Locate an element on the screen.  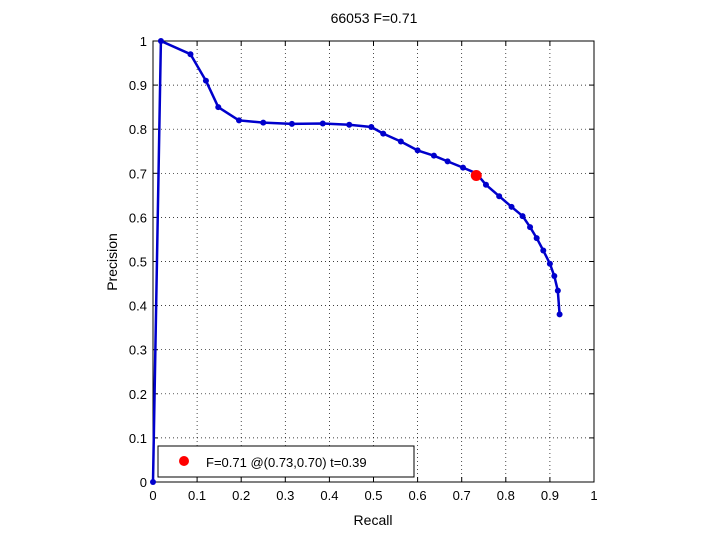
x-tick-labels: 0 0.1 0.2 0.3 0.4 0.5 0.6 0.7 0.8 0.9 1 is located at coordinates (373, 495).